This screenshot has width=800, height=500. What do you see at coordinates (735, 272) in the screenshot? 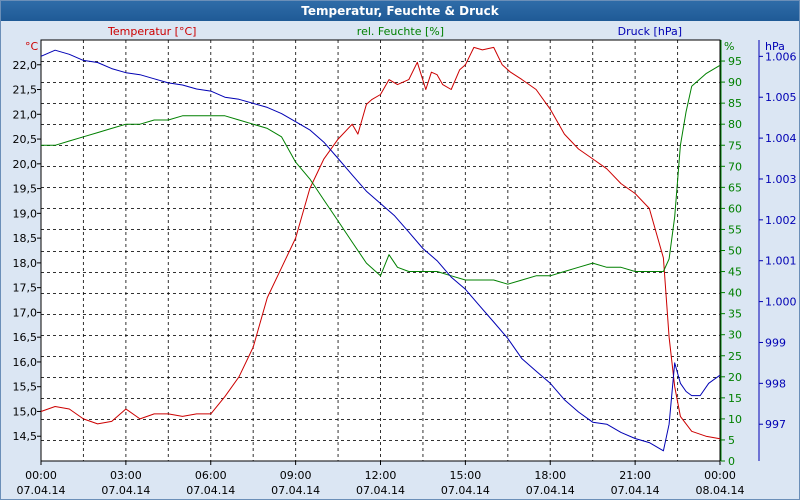
I see `humidity-tick-label: 45` at bounding box center [735, 272].